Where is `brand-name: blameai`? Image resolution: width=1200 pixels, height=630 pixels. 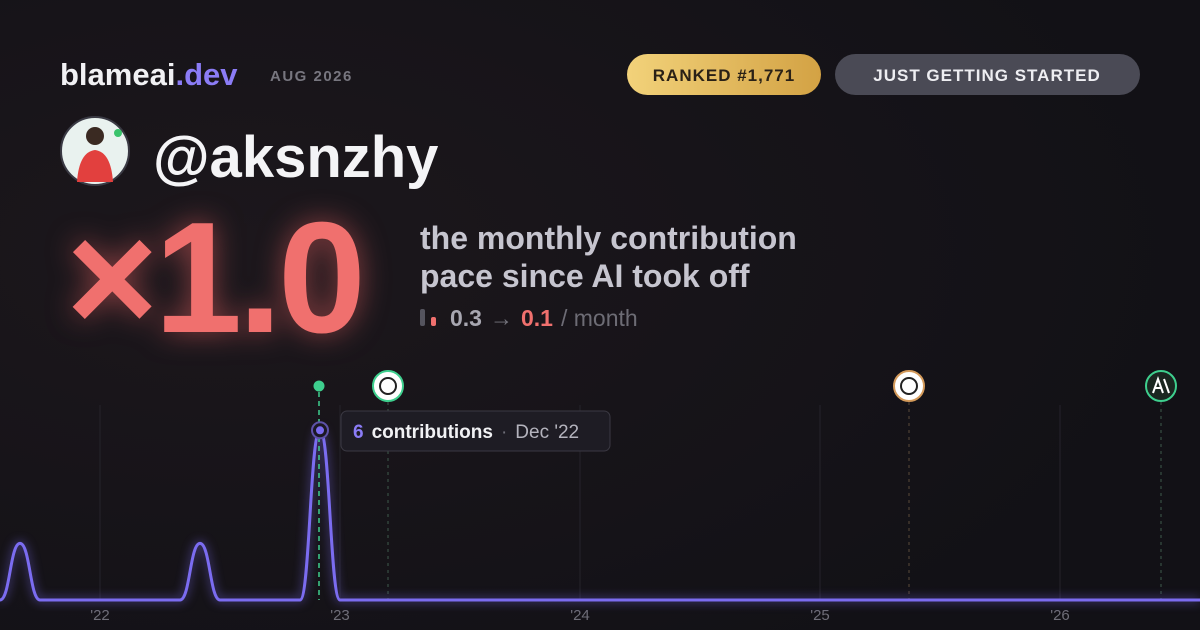 brand-name: blameai is located at coordinates (117, 74).